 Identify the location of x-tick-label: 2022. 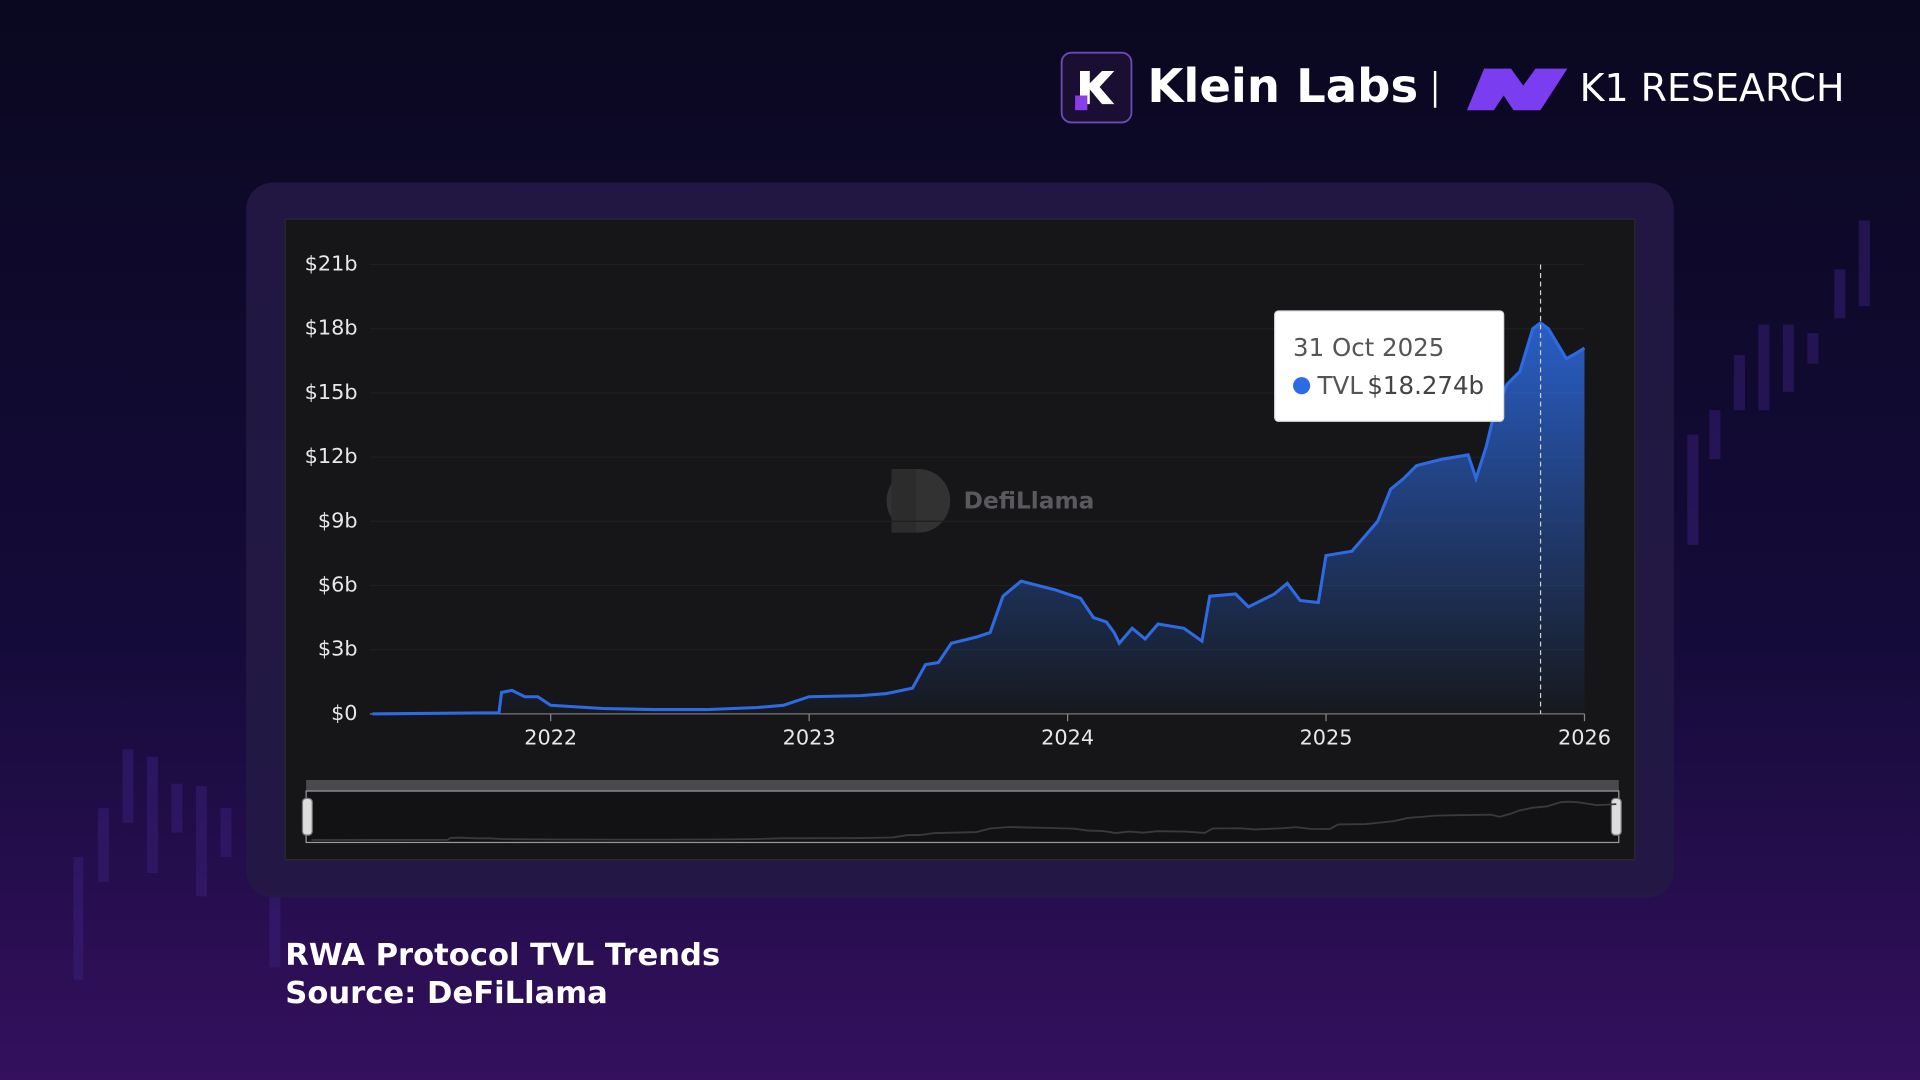
(550, 737).